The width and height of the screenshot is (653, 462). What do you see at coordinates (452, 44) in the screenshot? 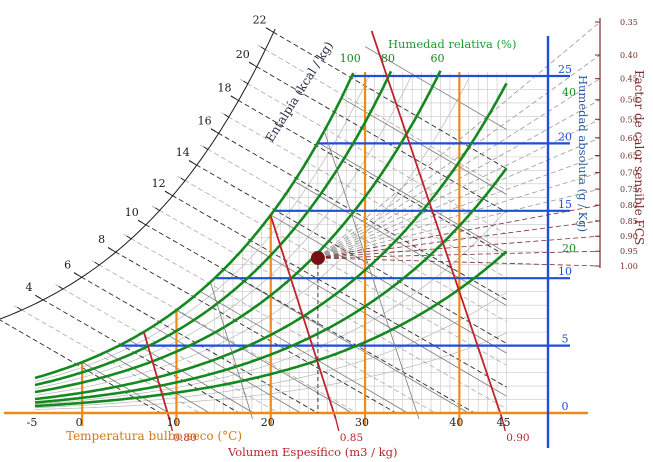
I see `relative-humidity-axis-label: Humedad relativa (%)` at bounding box center [452, 44].